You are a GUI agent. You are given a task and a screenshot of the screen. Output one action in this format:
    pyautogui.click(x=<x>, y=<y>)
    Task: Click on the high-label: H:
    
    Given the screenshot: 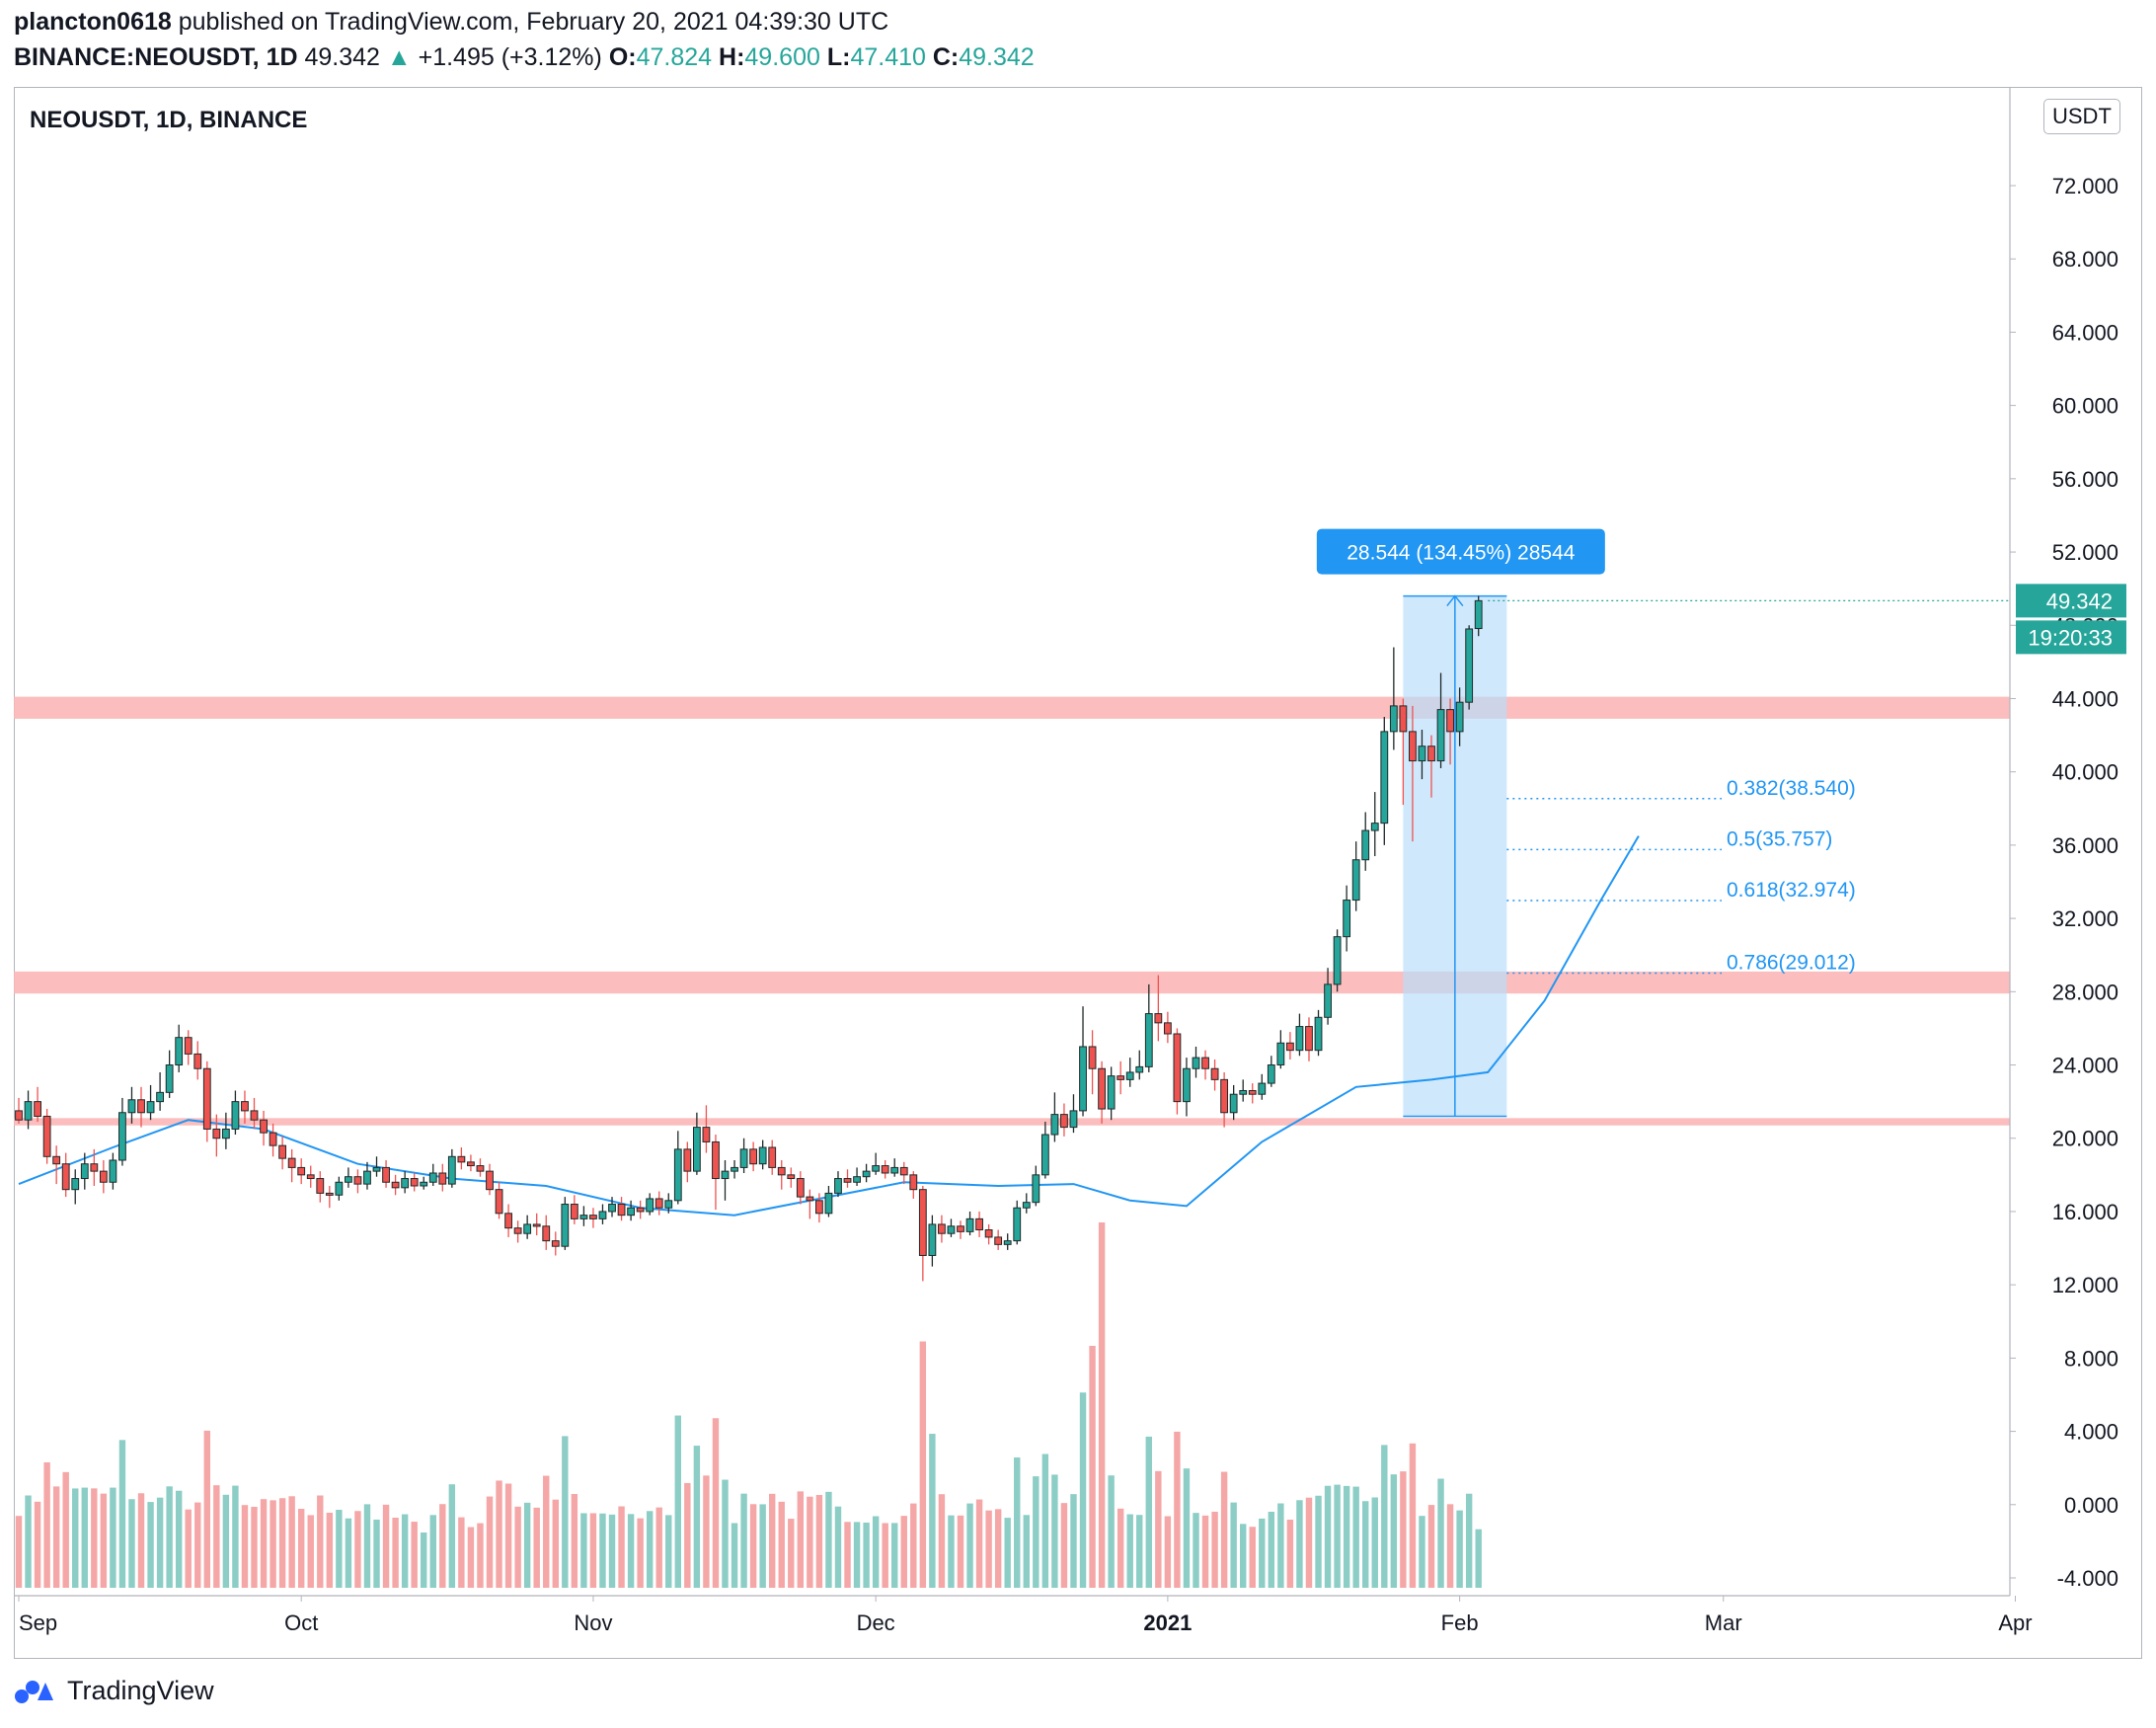 What is the action you would take?
    pyautogui.click(x=732, y=57)
    